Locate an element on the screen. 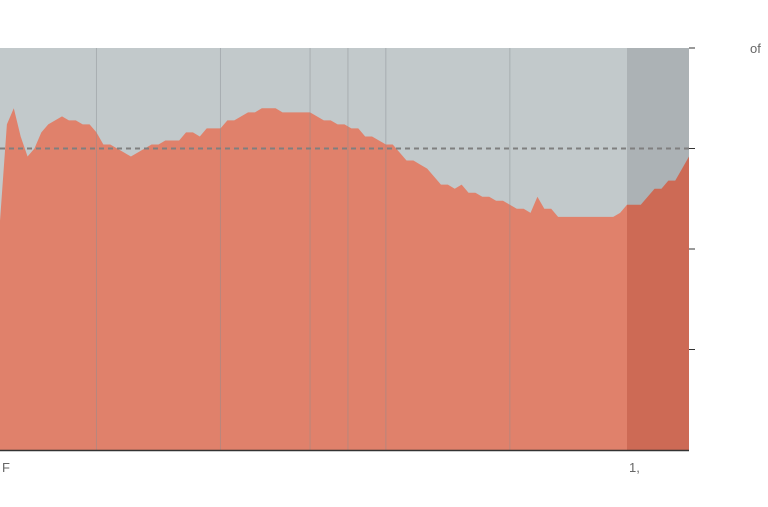 Image resolution: width=768 pixels, height=507 pixels. x-axis-ticks: F 1, is located at coordinates (321, 467).